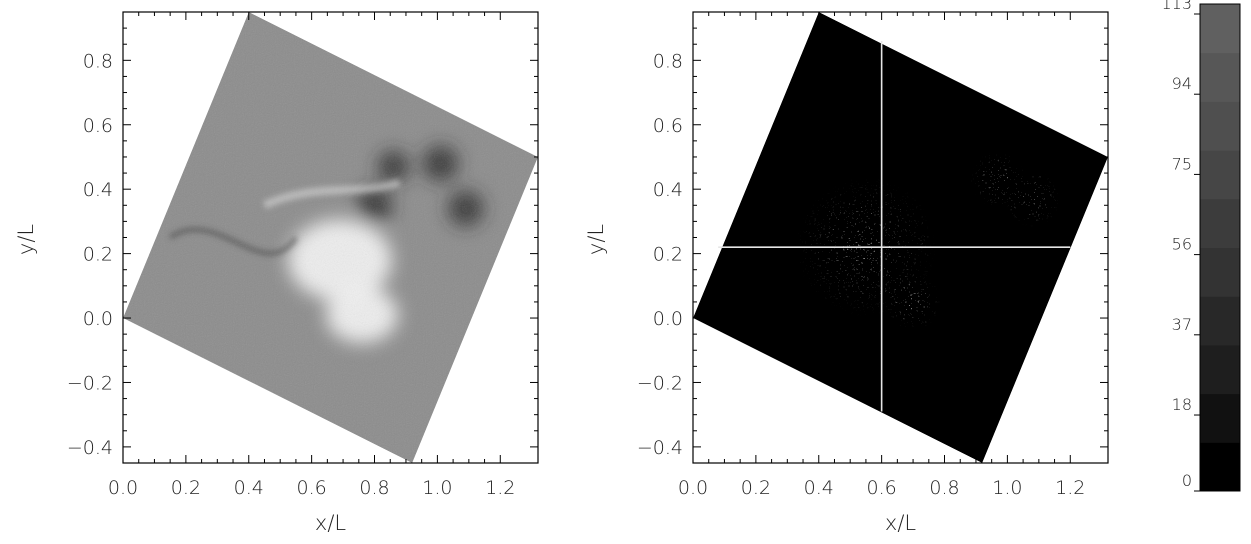 The height and width of the screenshot is (544, 1251). What do you see at coordinates (1187, 480) in the screenshot?
I see `colorbar-label: 0` at bounding box center [1187, 480].